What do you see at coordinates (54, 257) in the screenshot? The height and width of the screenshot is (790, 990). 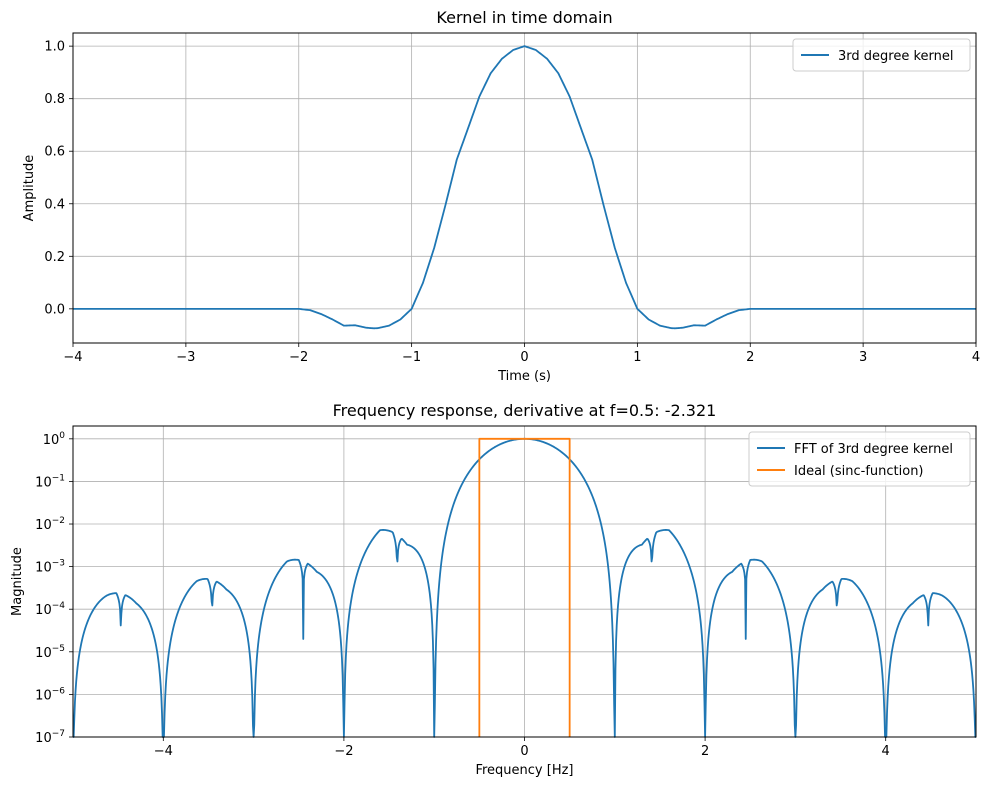 I see `y-tick-label: 0.2` at bounding box center [54, 257].